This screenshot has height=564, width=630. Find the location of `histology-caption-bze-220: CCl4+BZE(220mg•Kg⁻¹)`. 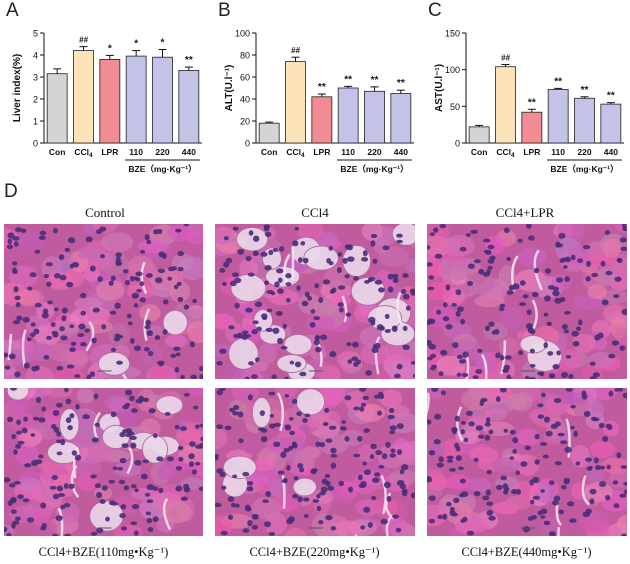

histology-caption-bze-220: CCl4+BZE(220mg•Kg⁻¹) is located at coordinates (314, 552).